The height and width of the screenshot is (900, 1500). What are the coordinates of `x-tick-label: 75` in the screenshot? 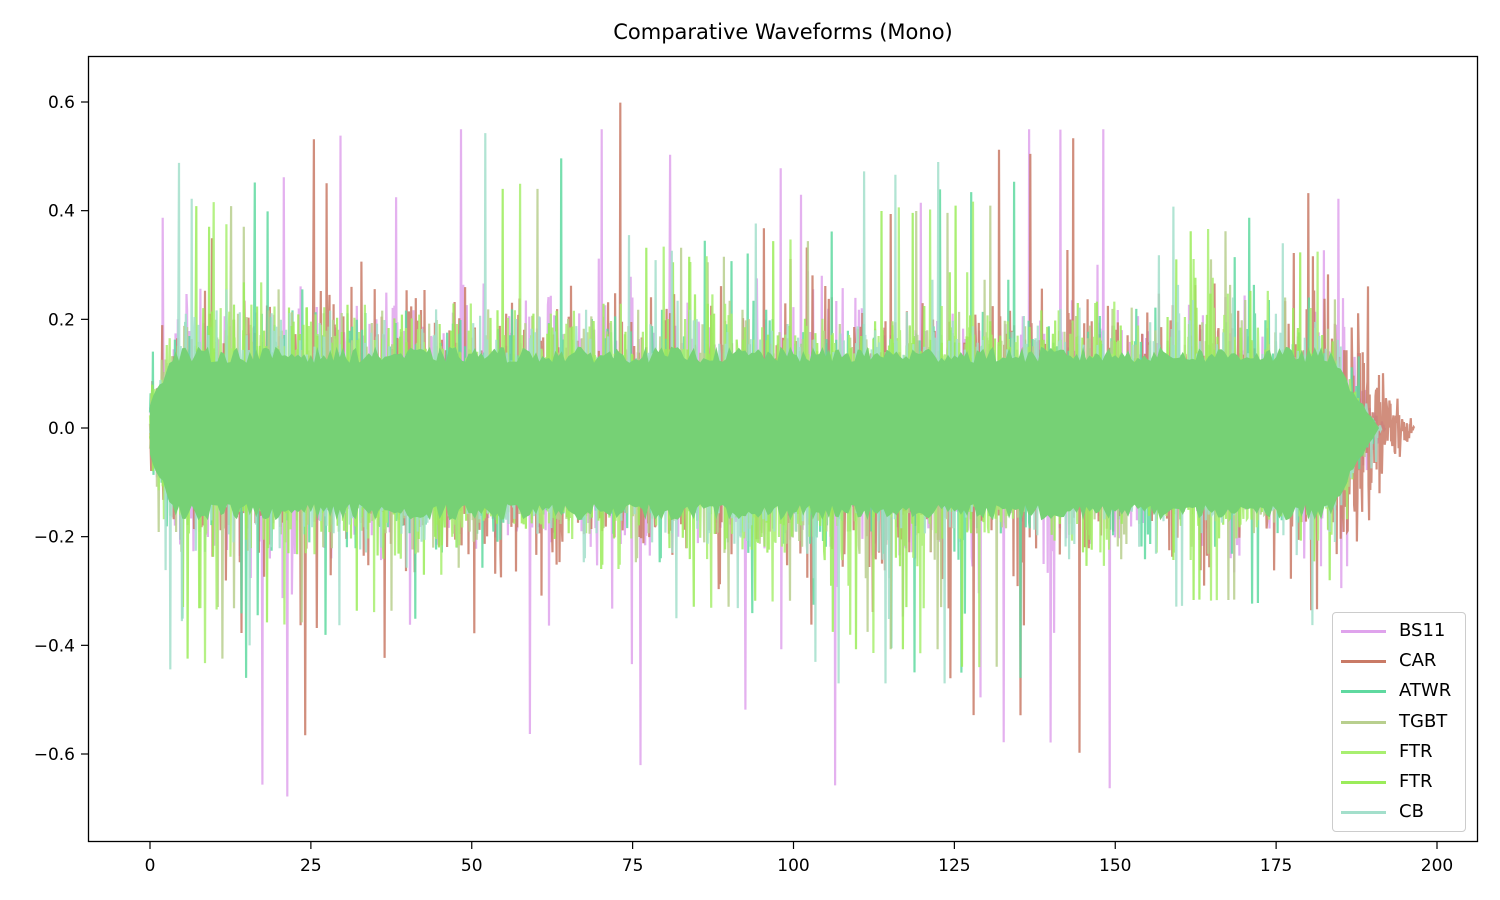 It's located at (633, 866).